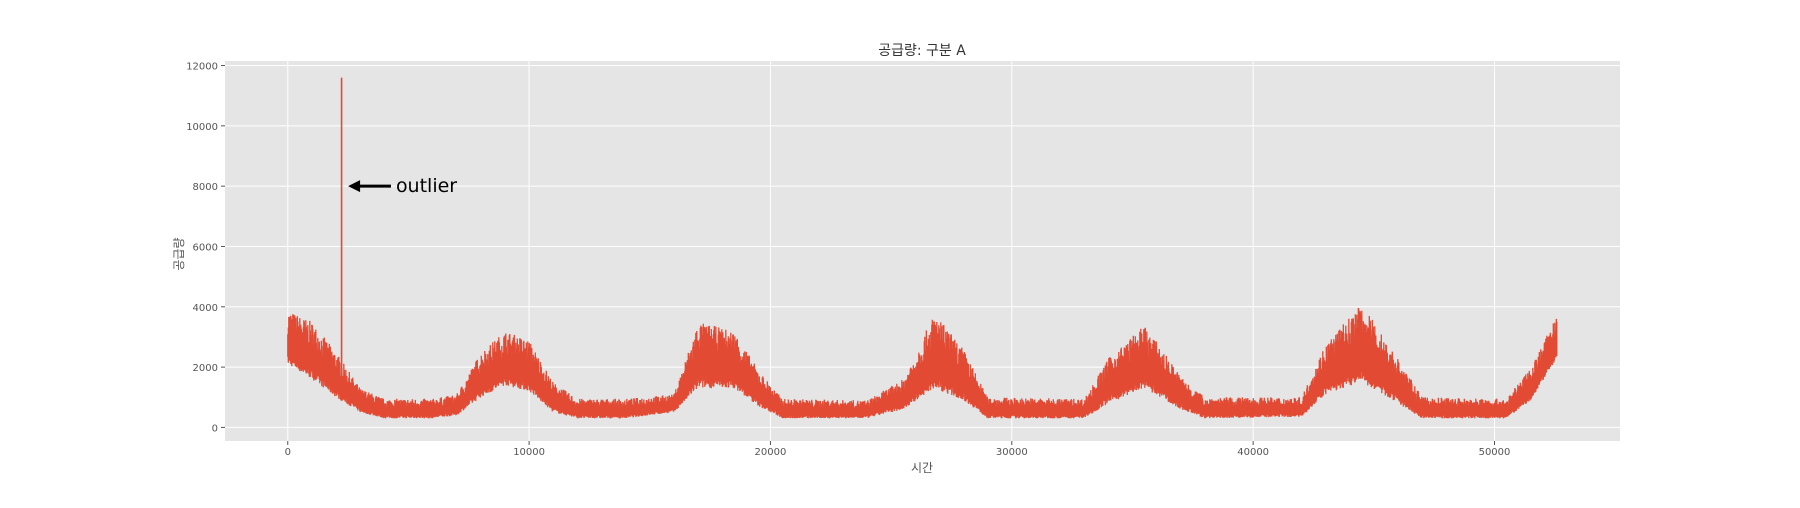 This screenshot has width=1800, height=508. What do you see at coordinates (205, 187) in the screenshot?
I see `y-tick-label: 8000` at bounding box center [205, 187].